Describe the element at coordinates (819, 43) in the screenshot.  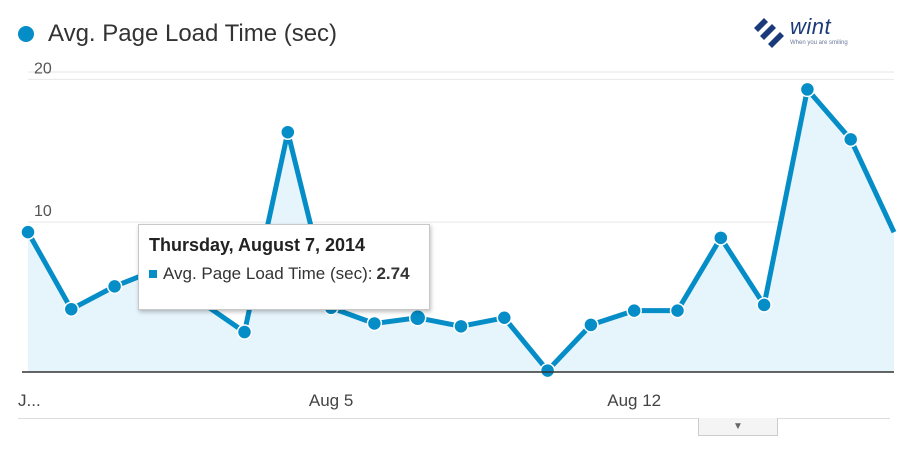
I see `logo-tagline: When you are smiling` at that location.